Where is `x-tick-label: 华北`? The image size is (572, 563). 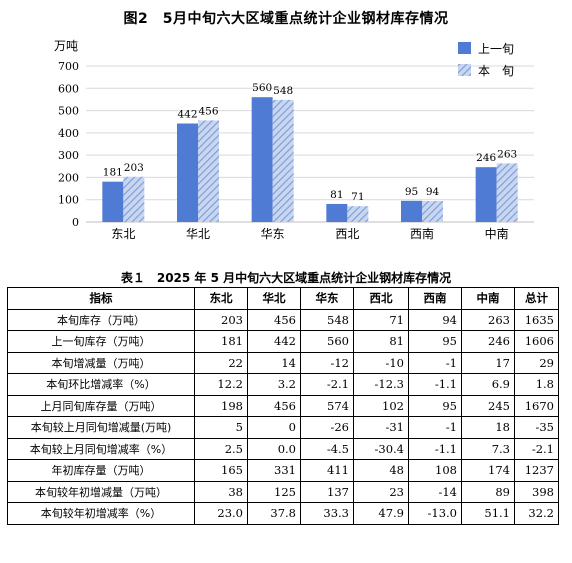 x-tick-label: 华北 is located at coordinates (198, 234).